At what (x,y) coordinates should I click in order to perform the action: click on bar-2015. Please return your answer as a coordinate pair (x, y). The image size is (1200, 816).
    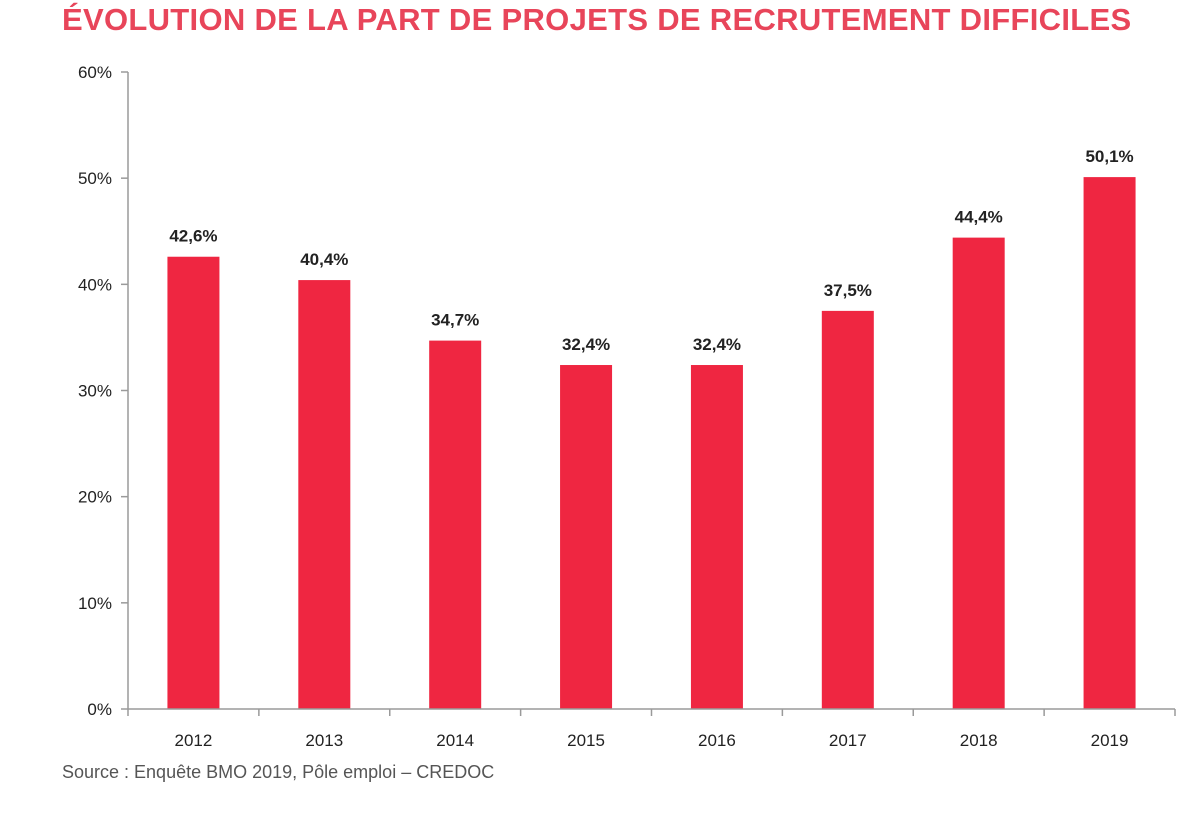
    Looking at the image, I should click on (586, 537).